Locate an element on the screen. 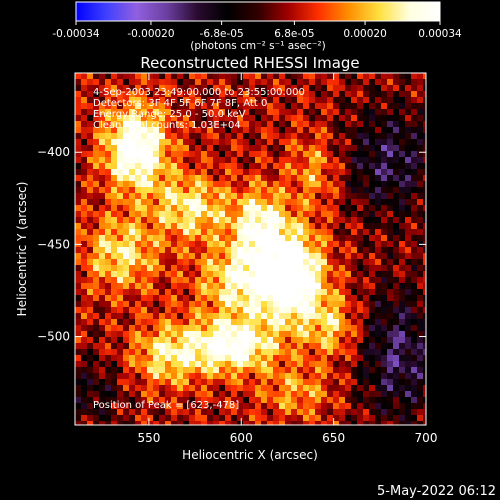 The height and width of the screenshot is (500, 500). y-axis-label: Heliocentric Y (arcsec) is located at coordinates (22, 249).